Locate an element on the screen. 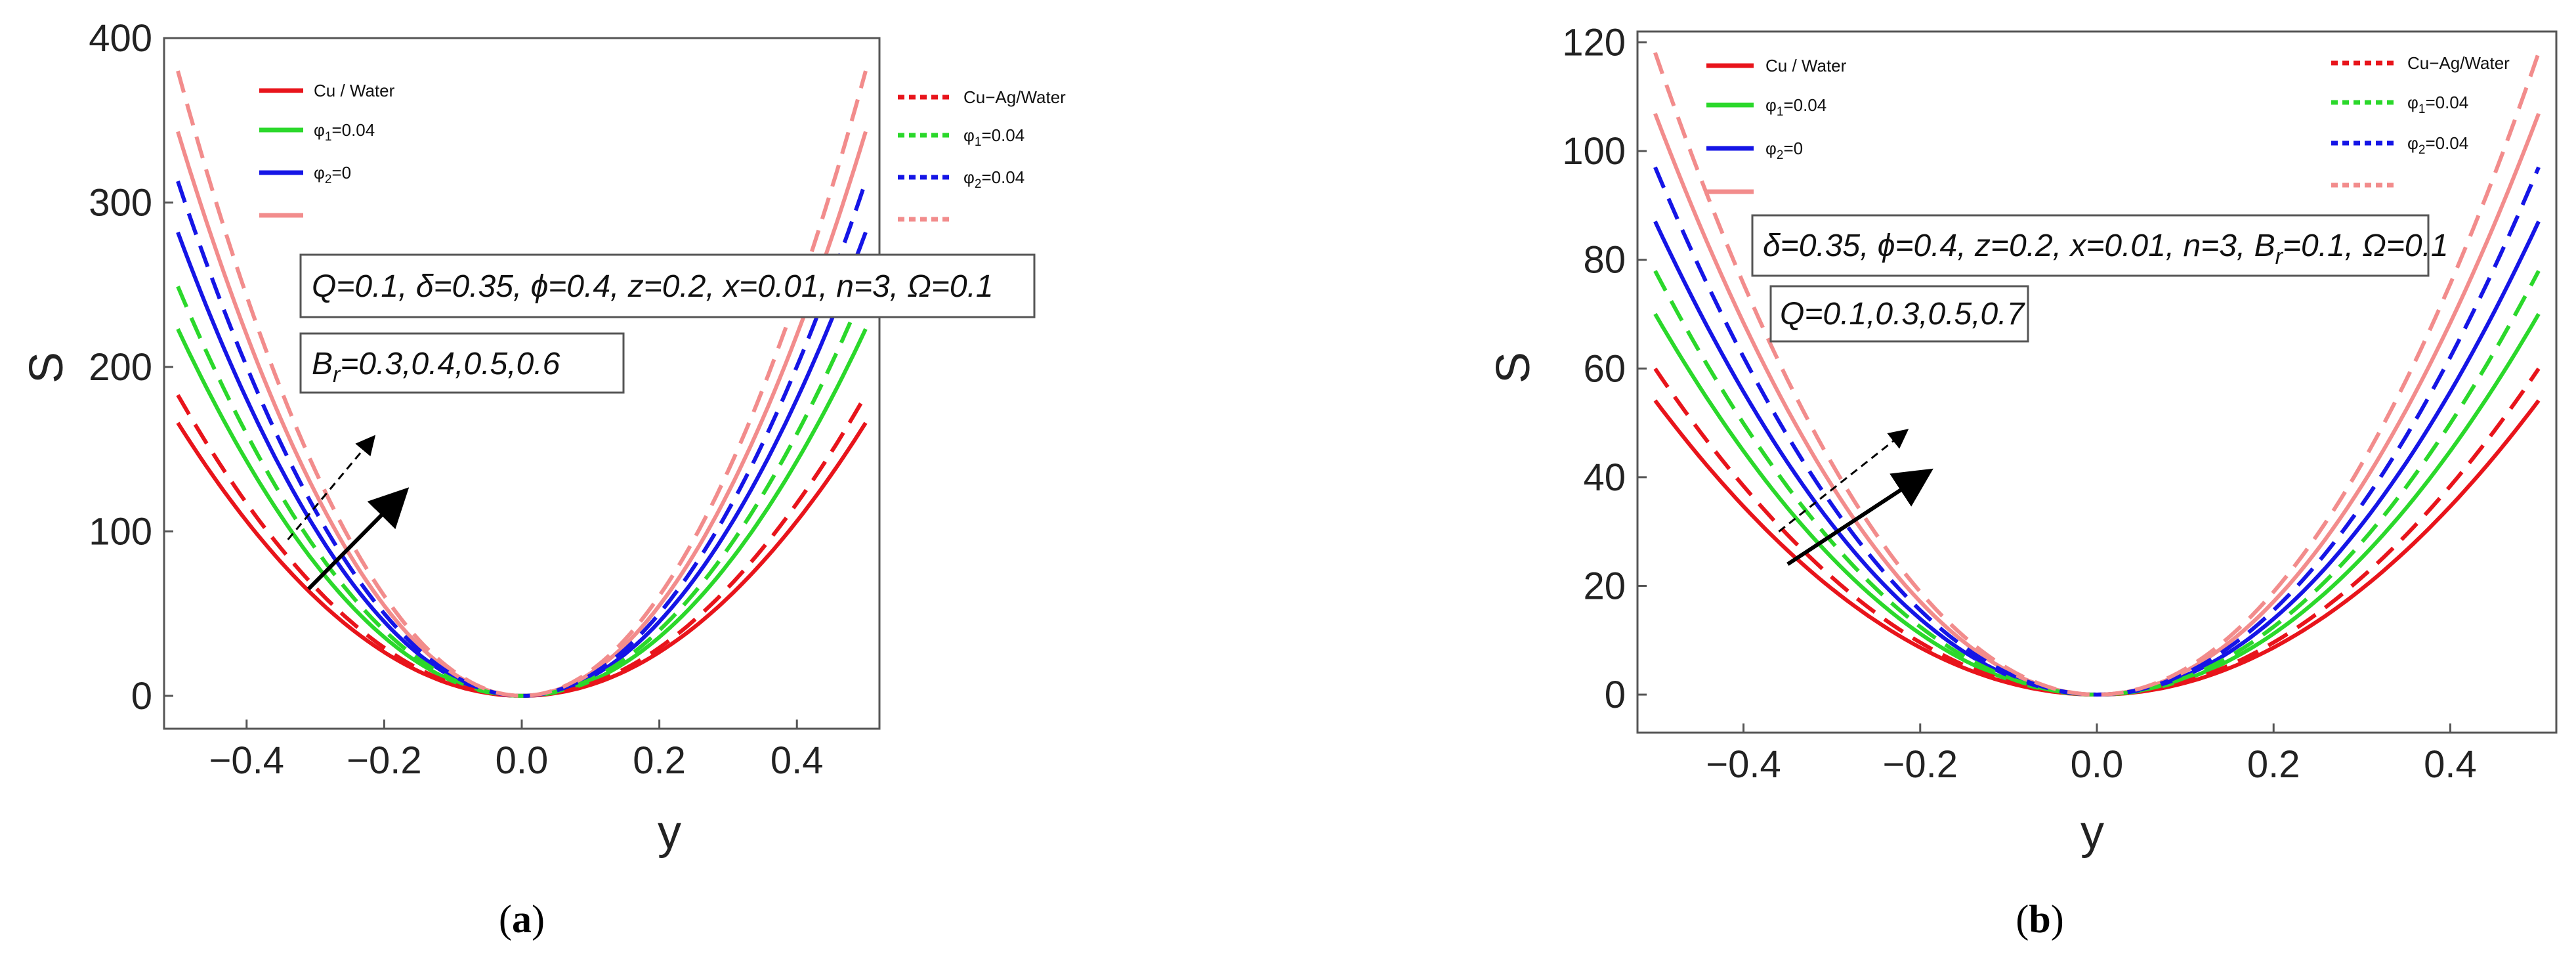  legend-label-cu-ag-water-b: Cu−Ag/Water is located at coordinates (2458, 63).